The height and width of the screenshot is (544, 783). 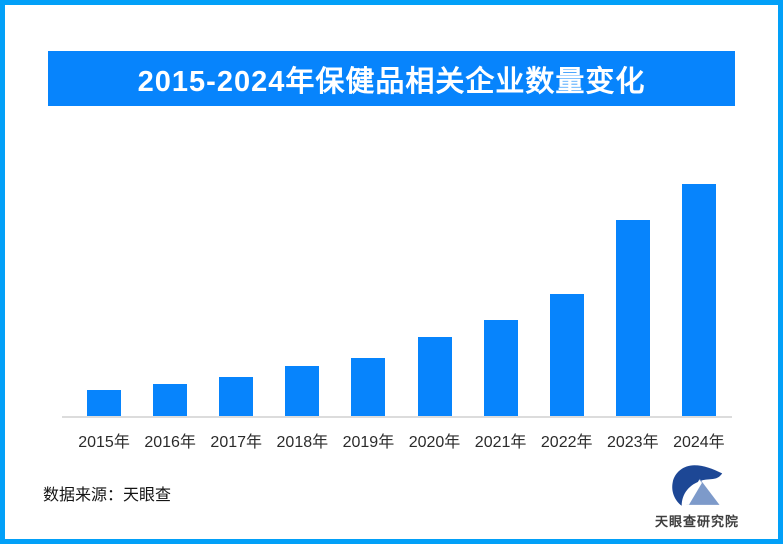 I want to click on bar-2017年, so click(x=236, y=396).